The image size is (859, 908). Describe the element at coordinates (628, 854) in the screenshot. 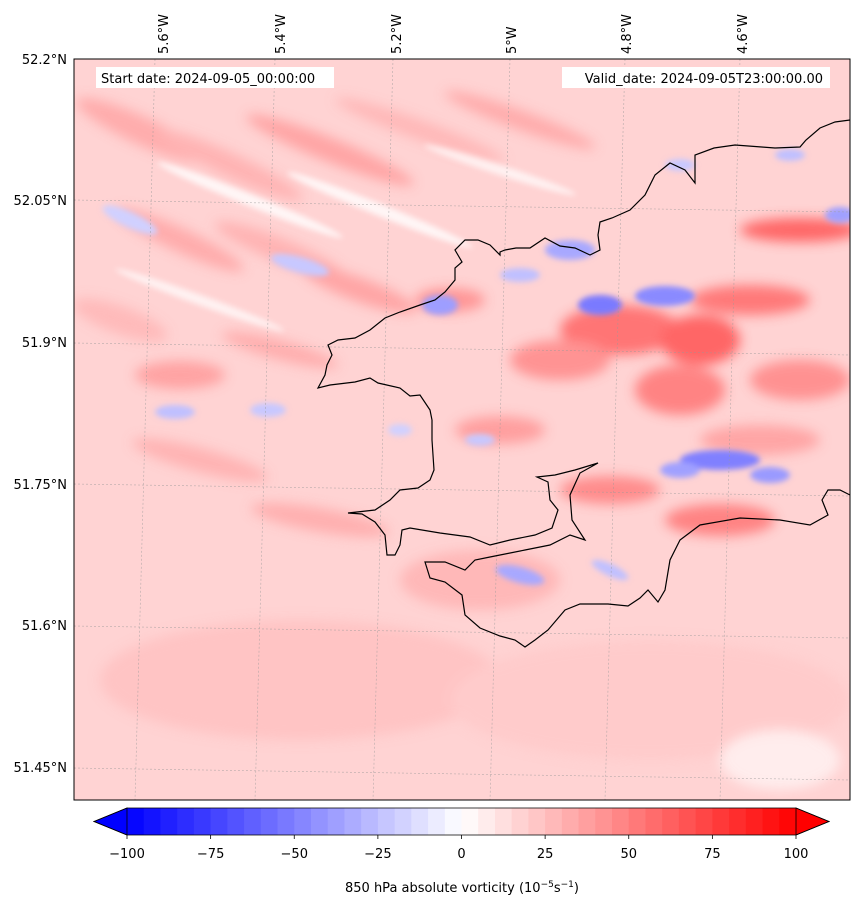

I see `colorbar-tick-label: 50` at that location.